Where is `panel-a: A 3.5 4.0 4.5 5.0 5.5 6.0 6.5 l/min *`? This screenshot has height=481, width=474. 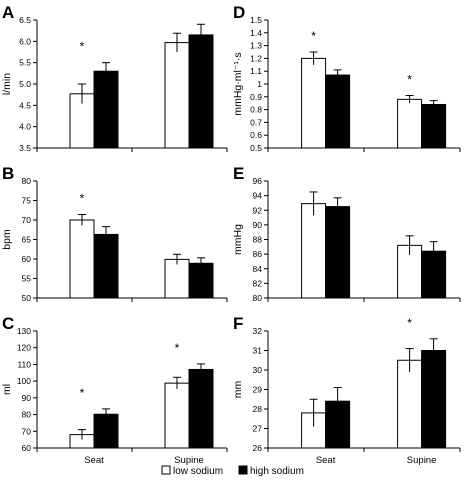 panel-a: A 3.5 4.0 4.5 5.0 5.5 6.0 6.5 l/min * is located at coordinates (114, 78).